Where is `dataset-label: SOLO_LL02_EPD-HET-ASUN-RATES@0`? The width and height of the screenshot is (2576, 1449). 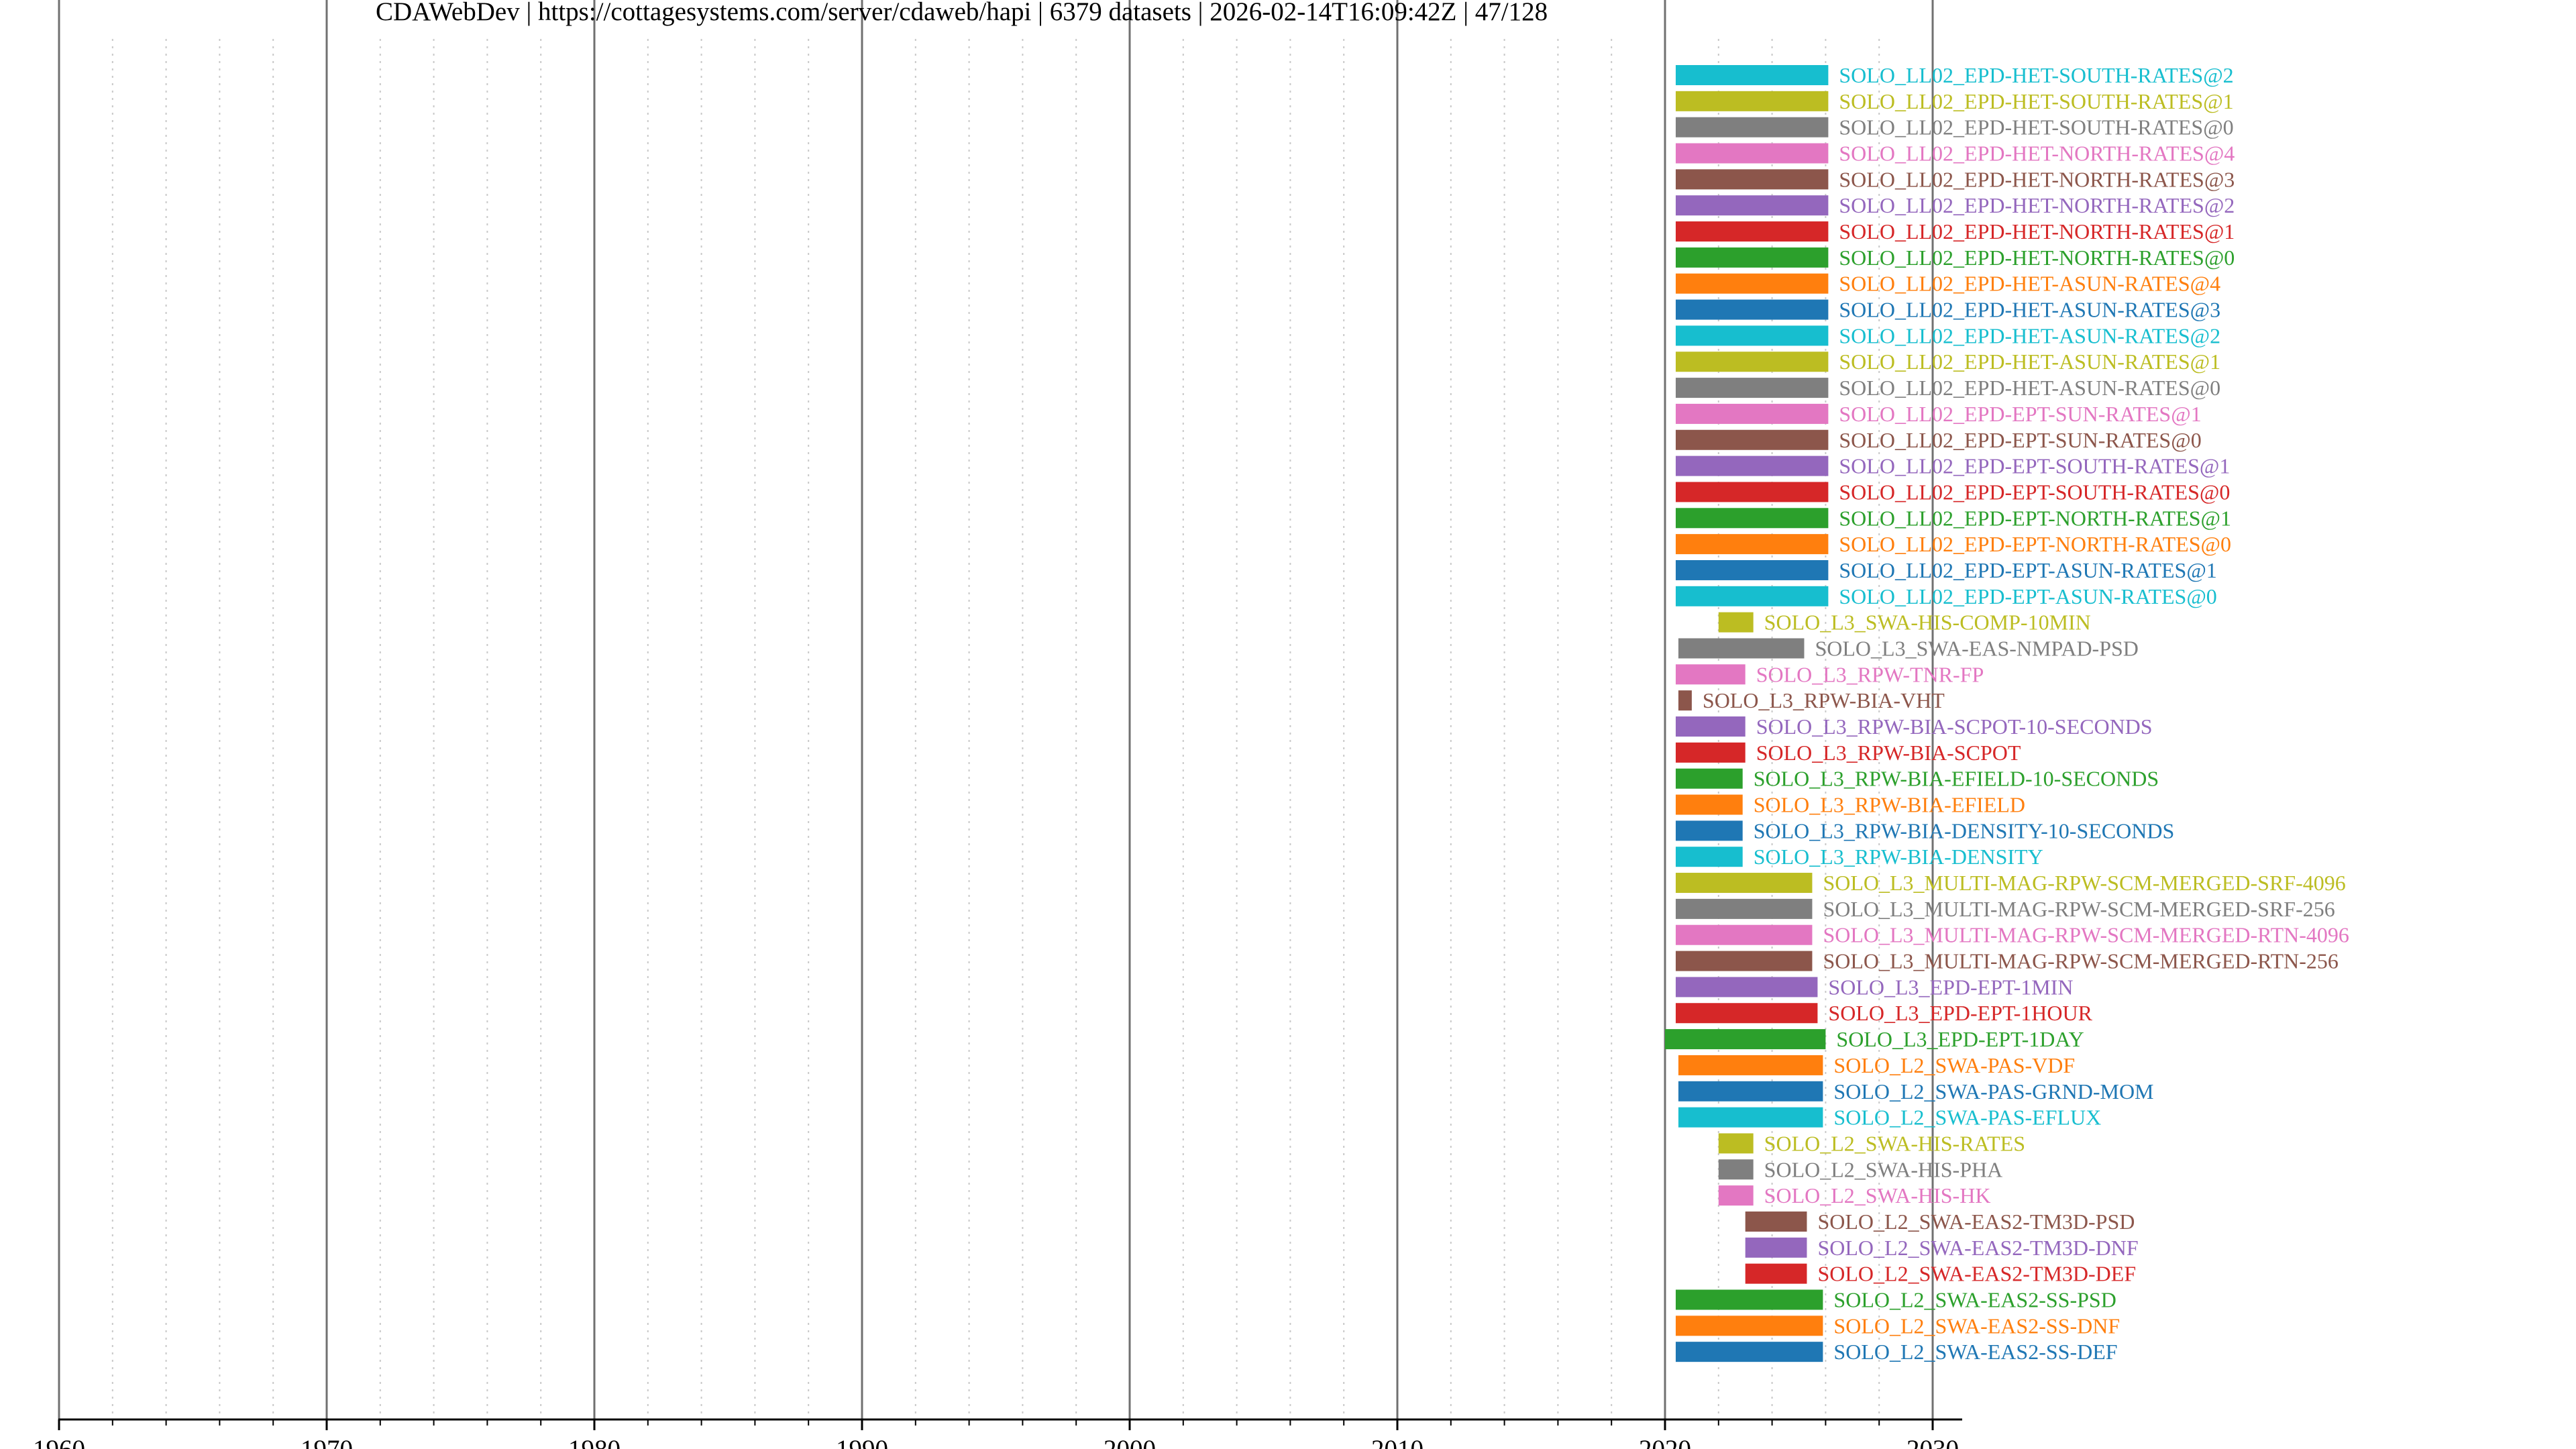
dataset-label: SOLO_LL02_EPD-HET-ASUN-RATES@0 is located at coordinates (2029, 388).